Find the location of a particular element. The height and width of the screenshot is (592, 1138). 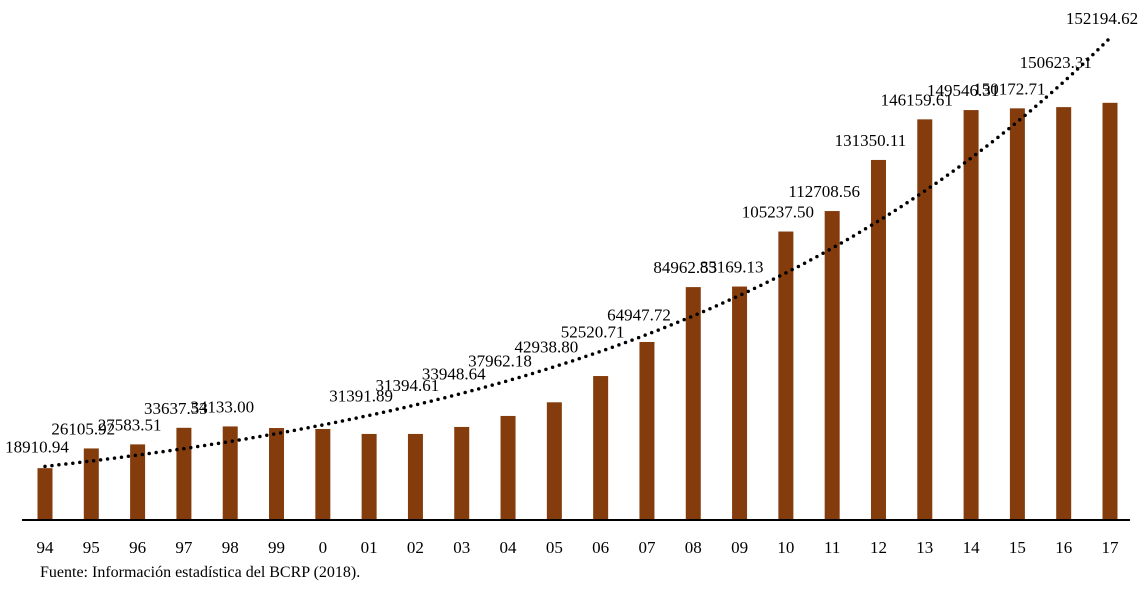

data-label: 31391.89 is located at coordinates (361, 395).